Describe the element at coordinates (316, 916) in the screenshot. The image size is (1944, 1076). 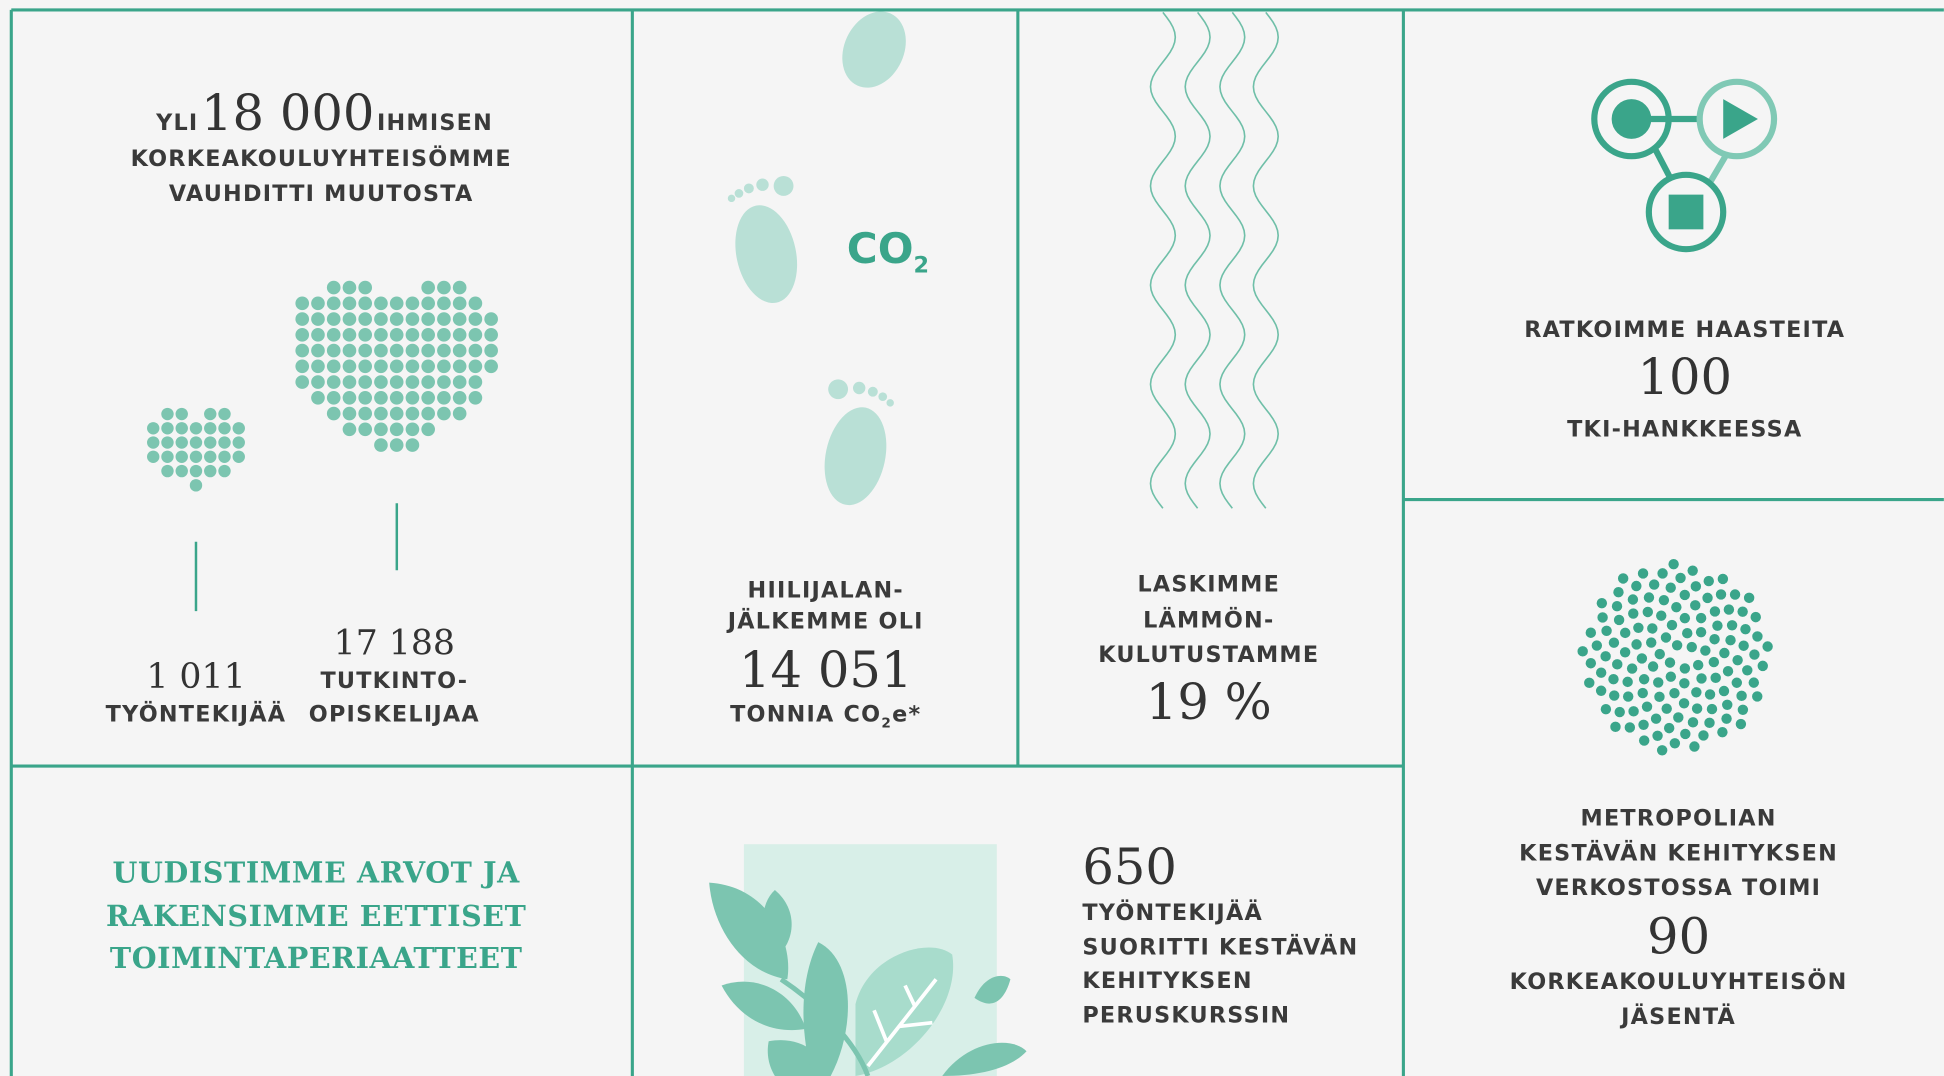
I see `heading-line: RAKENSIMME EETTISET` at that location.